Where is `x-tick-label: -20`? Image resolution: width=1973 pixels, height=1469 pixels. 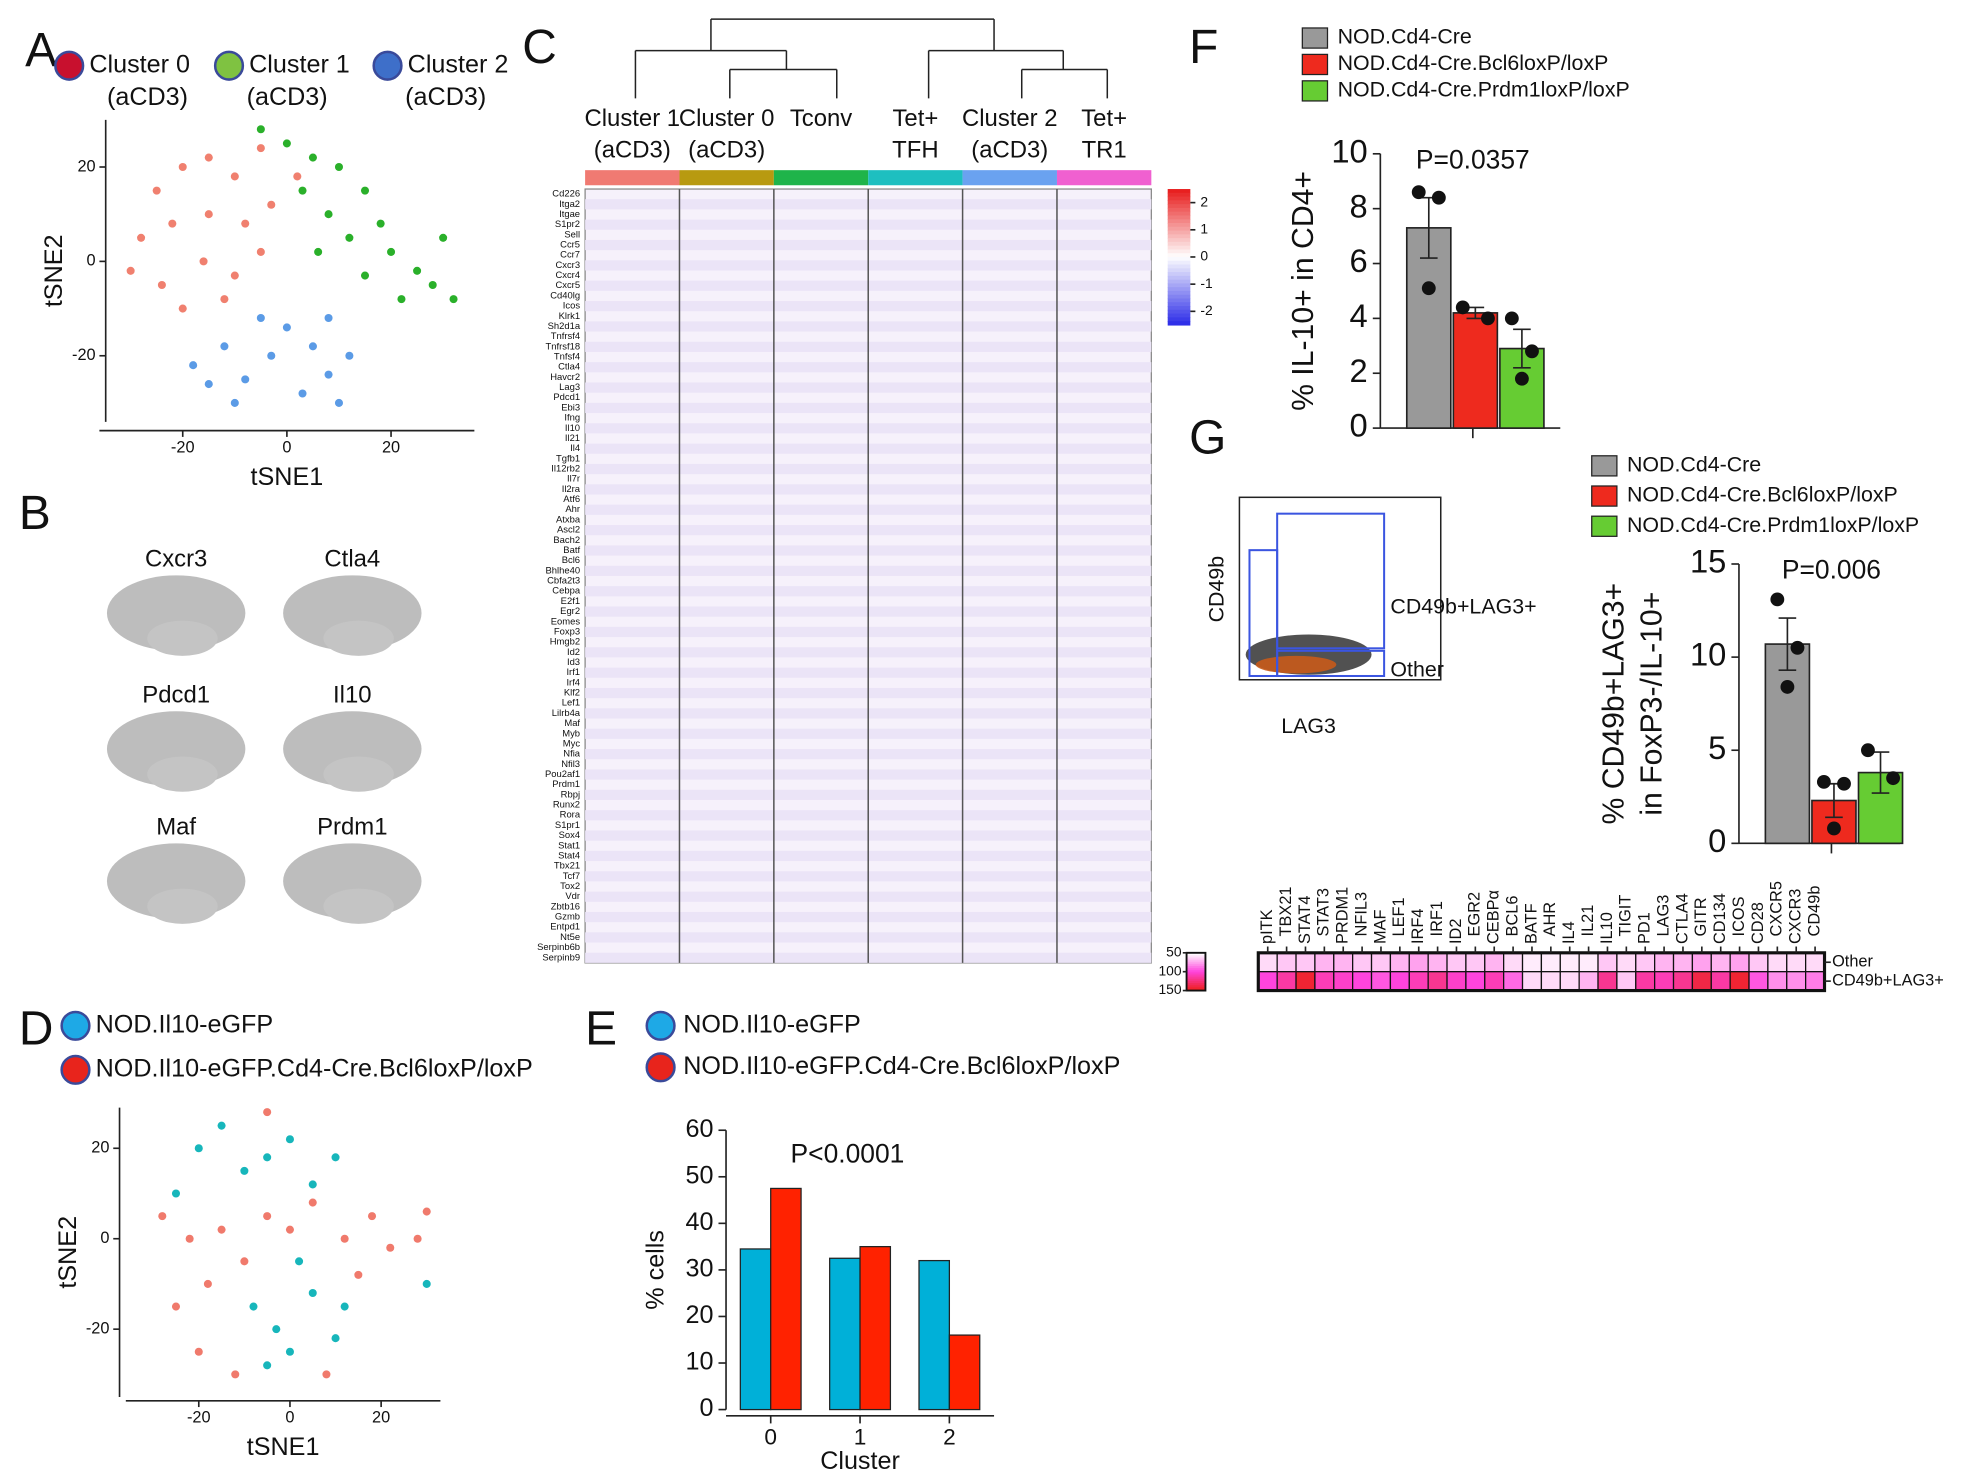
x-tick-label: -20 is located at coordinates (183, 448).